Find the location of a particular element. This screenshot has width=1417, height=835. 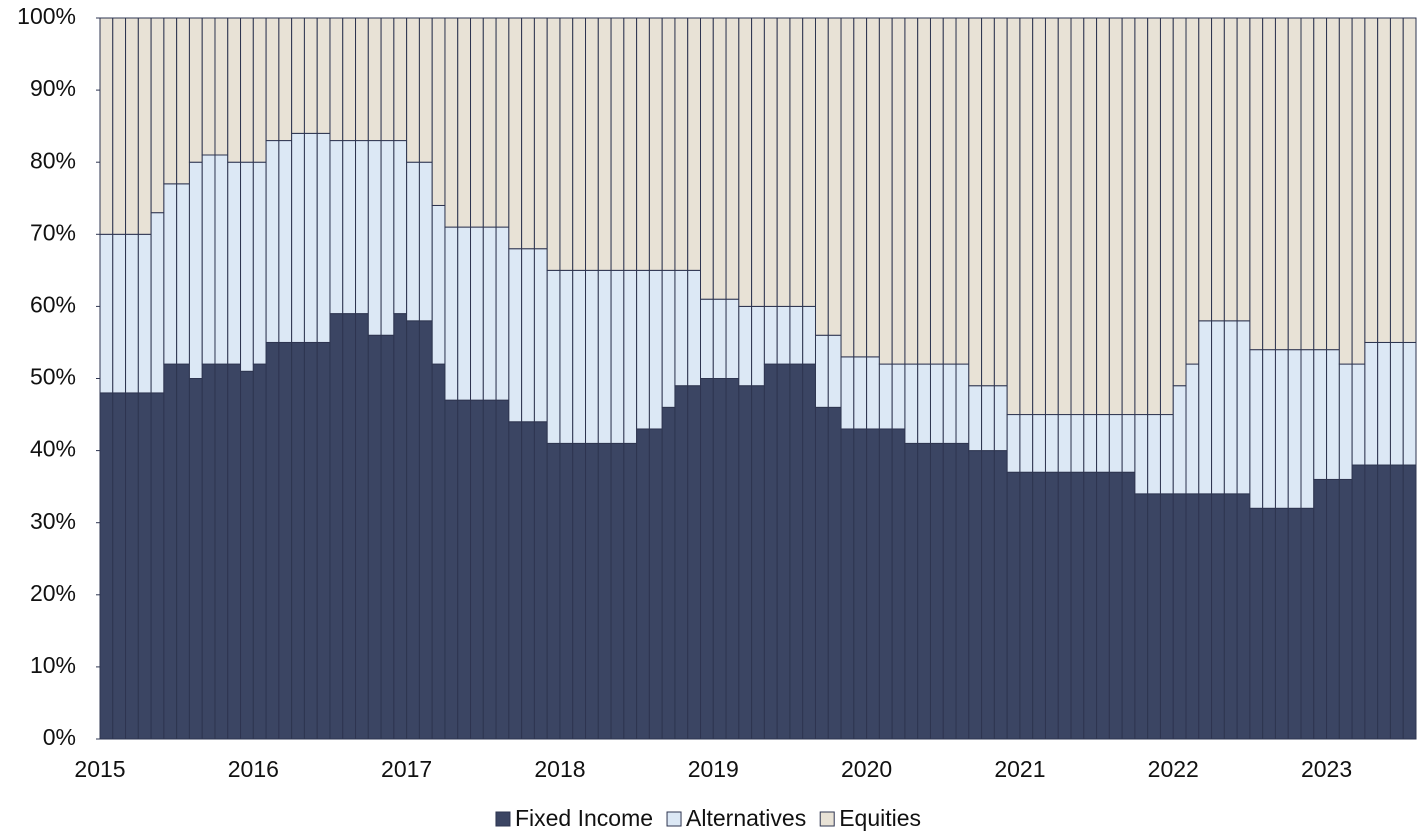

y-tick-label: 50% is located at coordinates (53, 377).